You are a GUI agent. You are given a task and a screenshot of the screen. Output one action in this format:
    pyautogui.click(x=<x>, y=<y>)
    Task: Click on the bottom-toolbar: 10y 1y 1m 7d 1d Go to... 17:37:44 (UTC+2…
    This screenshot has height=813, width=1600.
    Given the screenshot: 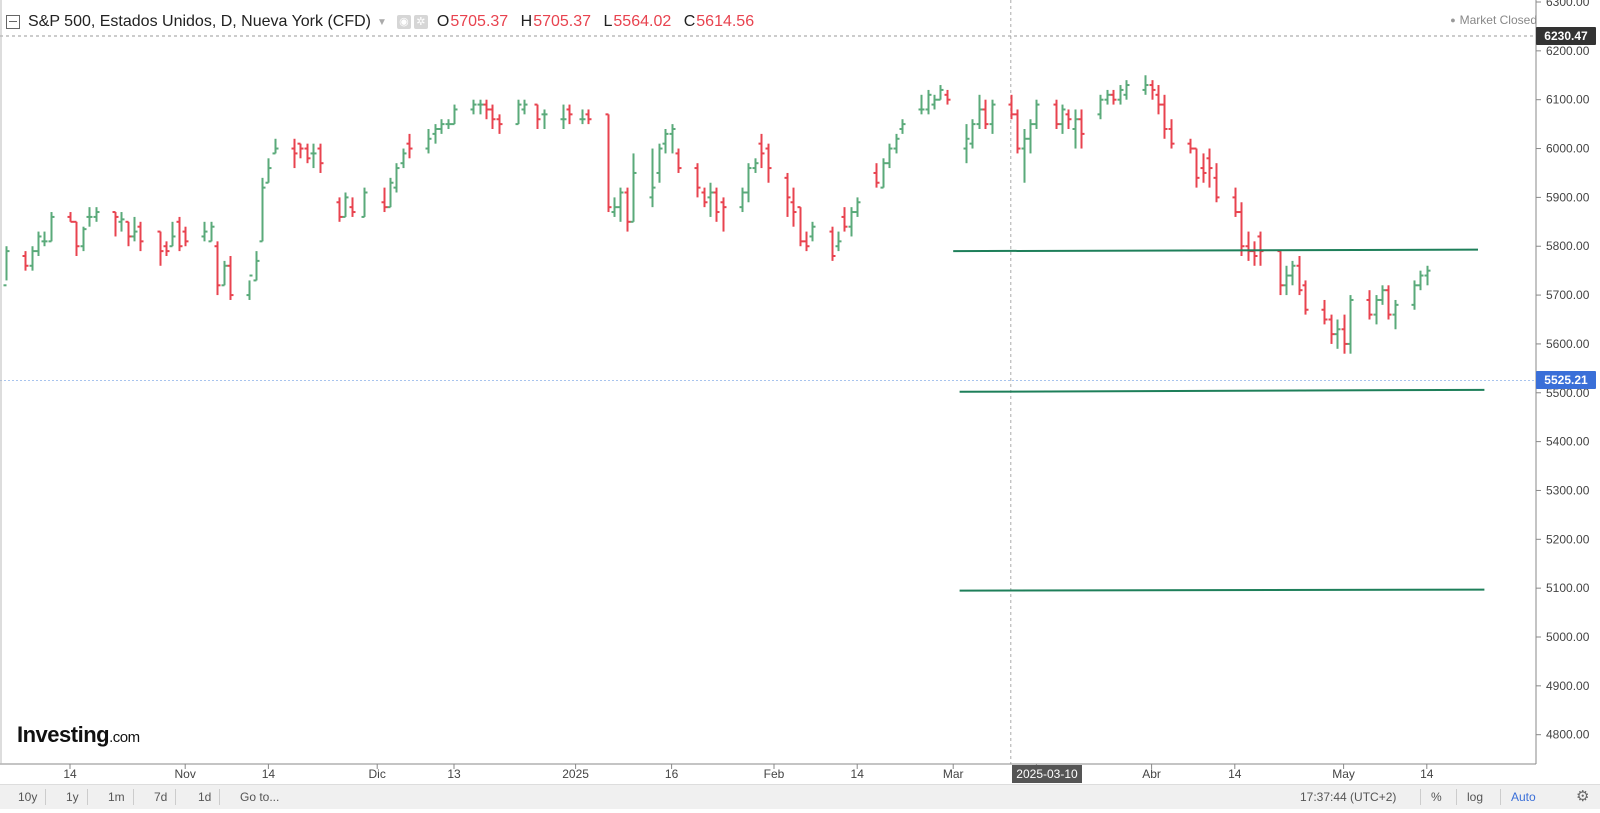 What is the action you would take?
    pyautogui.click(x=800, y=796)
    